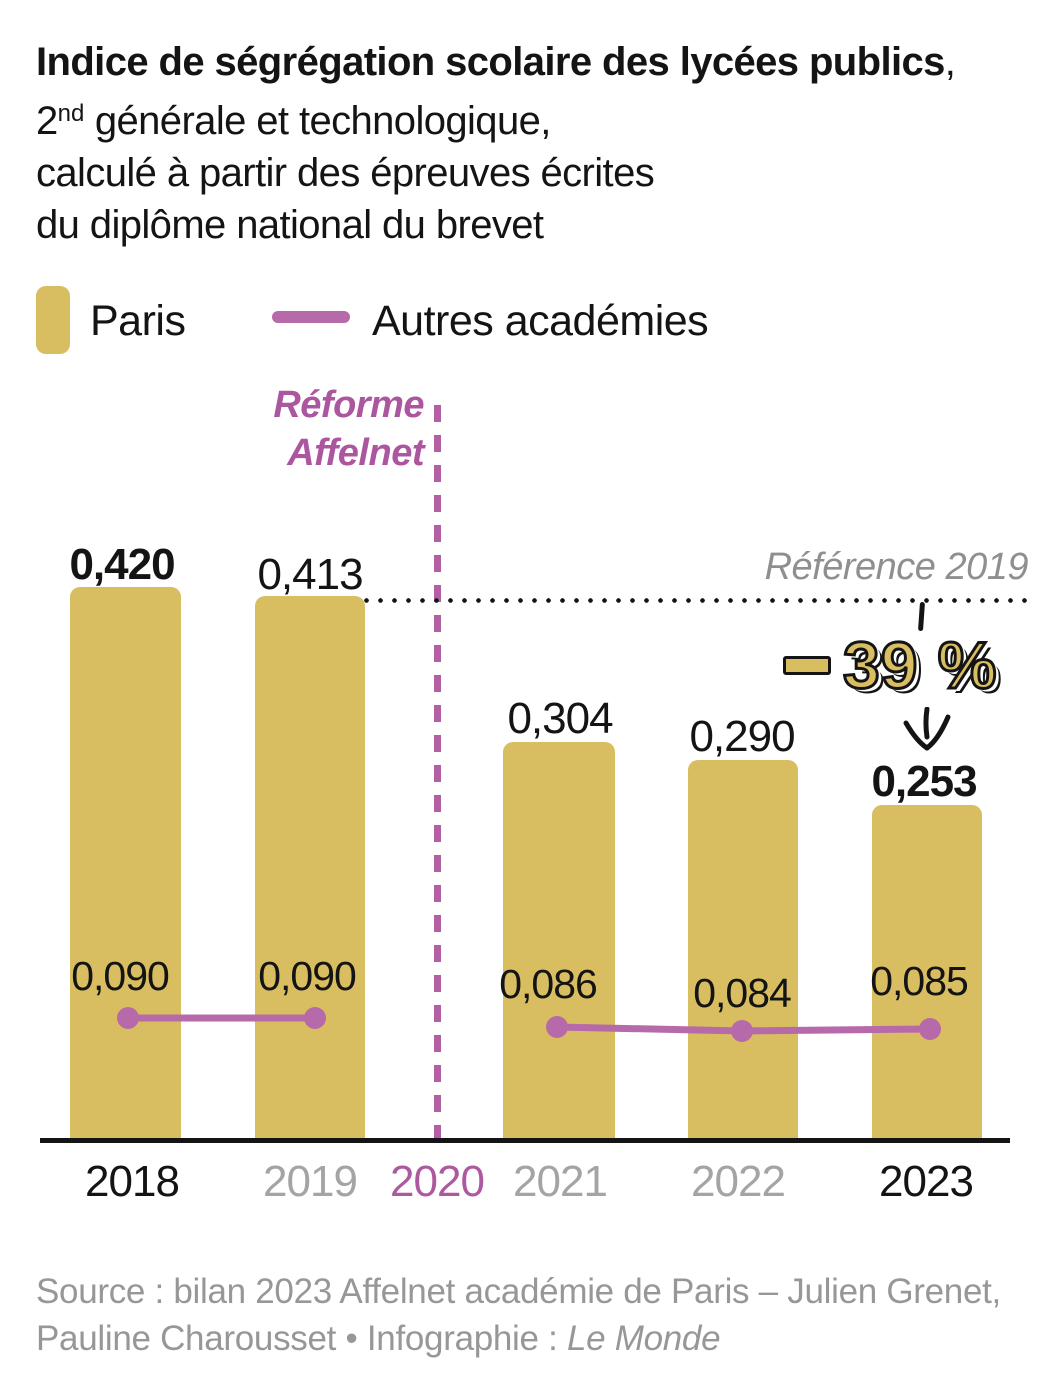 The image size is (1051, 1387). Describe the element at coordinates (919, 981) in the screenshot. I see `line-value-2023: 0,085` at that location.